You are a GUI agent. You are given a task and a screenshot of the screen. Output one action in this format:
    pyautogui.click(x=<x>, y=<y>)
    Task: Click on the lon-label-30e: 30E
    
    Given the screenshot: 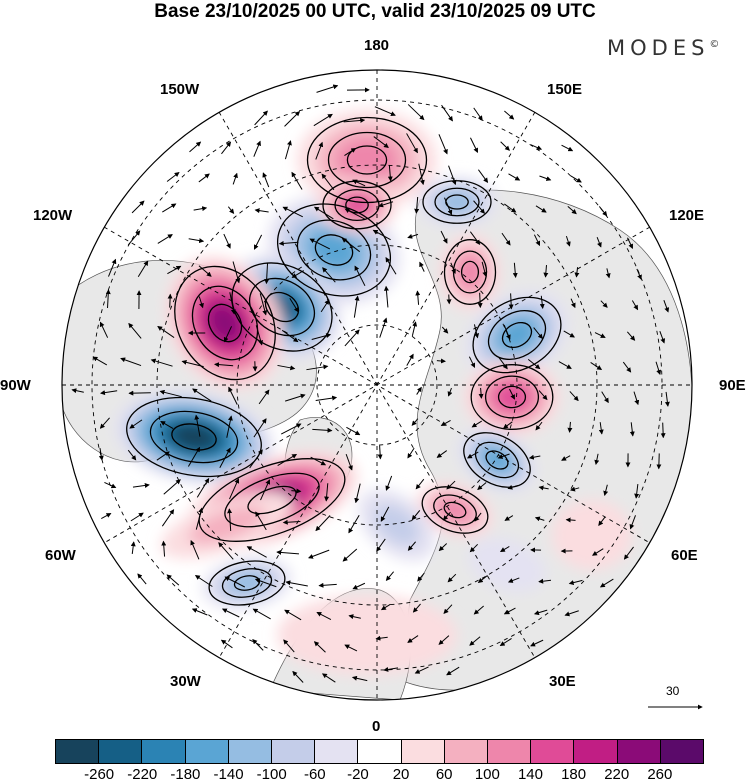 What is the action you would take?
    pyautogui.click(x=562, y=681)
    